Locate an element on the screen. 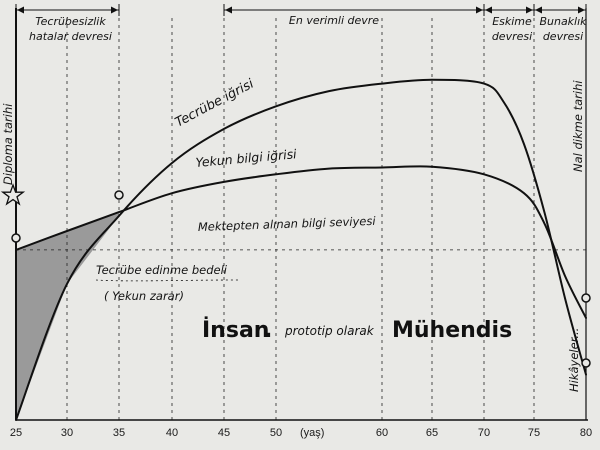 The image size is (600, 450). period-label: Tecrübesizlik is located at coordinates (70, 21).